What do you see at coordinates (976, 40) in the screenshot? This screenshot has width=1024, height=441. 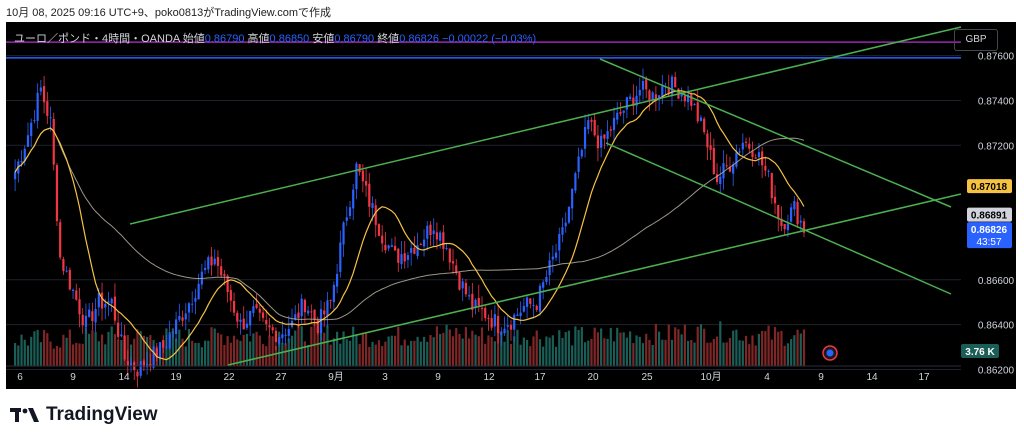 I see `currency-badge: GBP` at bounding box center [976, 40].